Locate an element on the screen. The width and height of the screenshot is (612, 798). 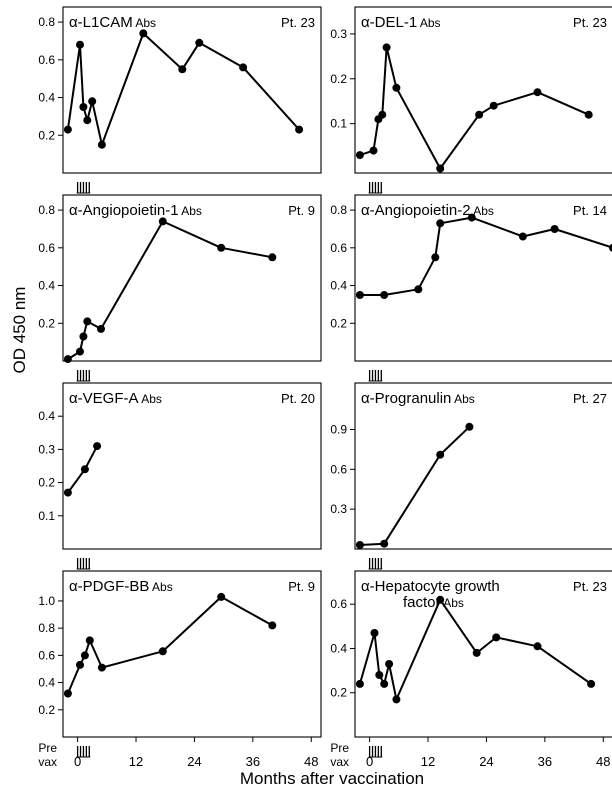
title-antigen-line2: factor is located at coordinates (422, 602).